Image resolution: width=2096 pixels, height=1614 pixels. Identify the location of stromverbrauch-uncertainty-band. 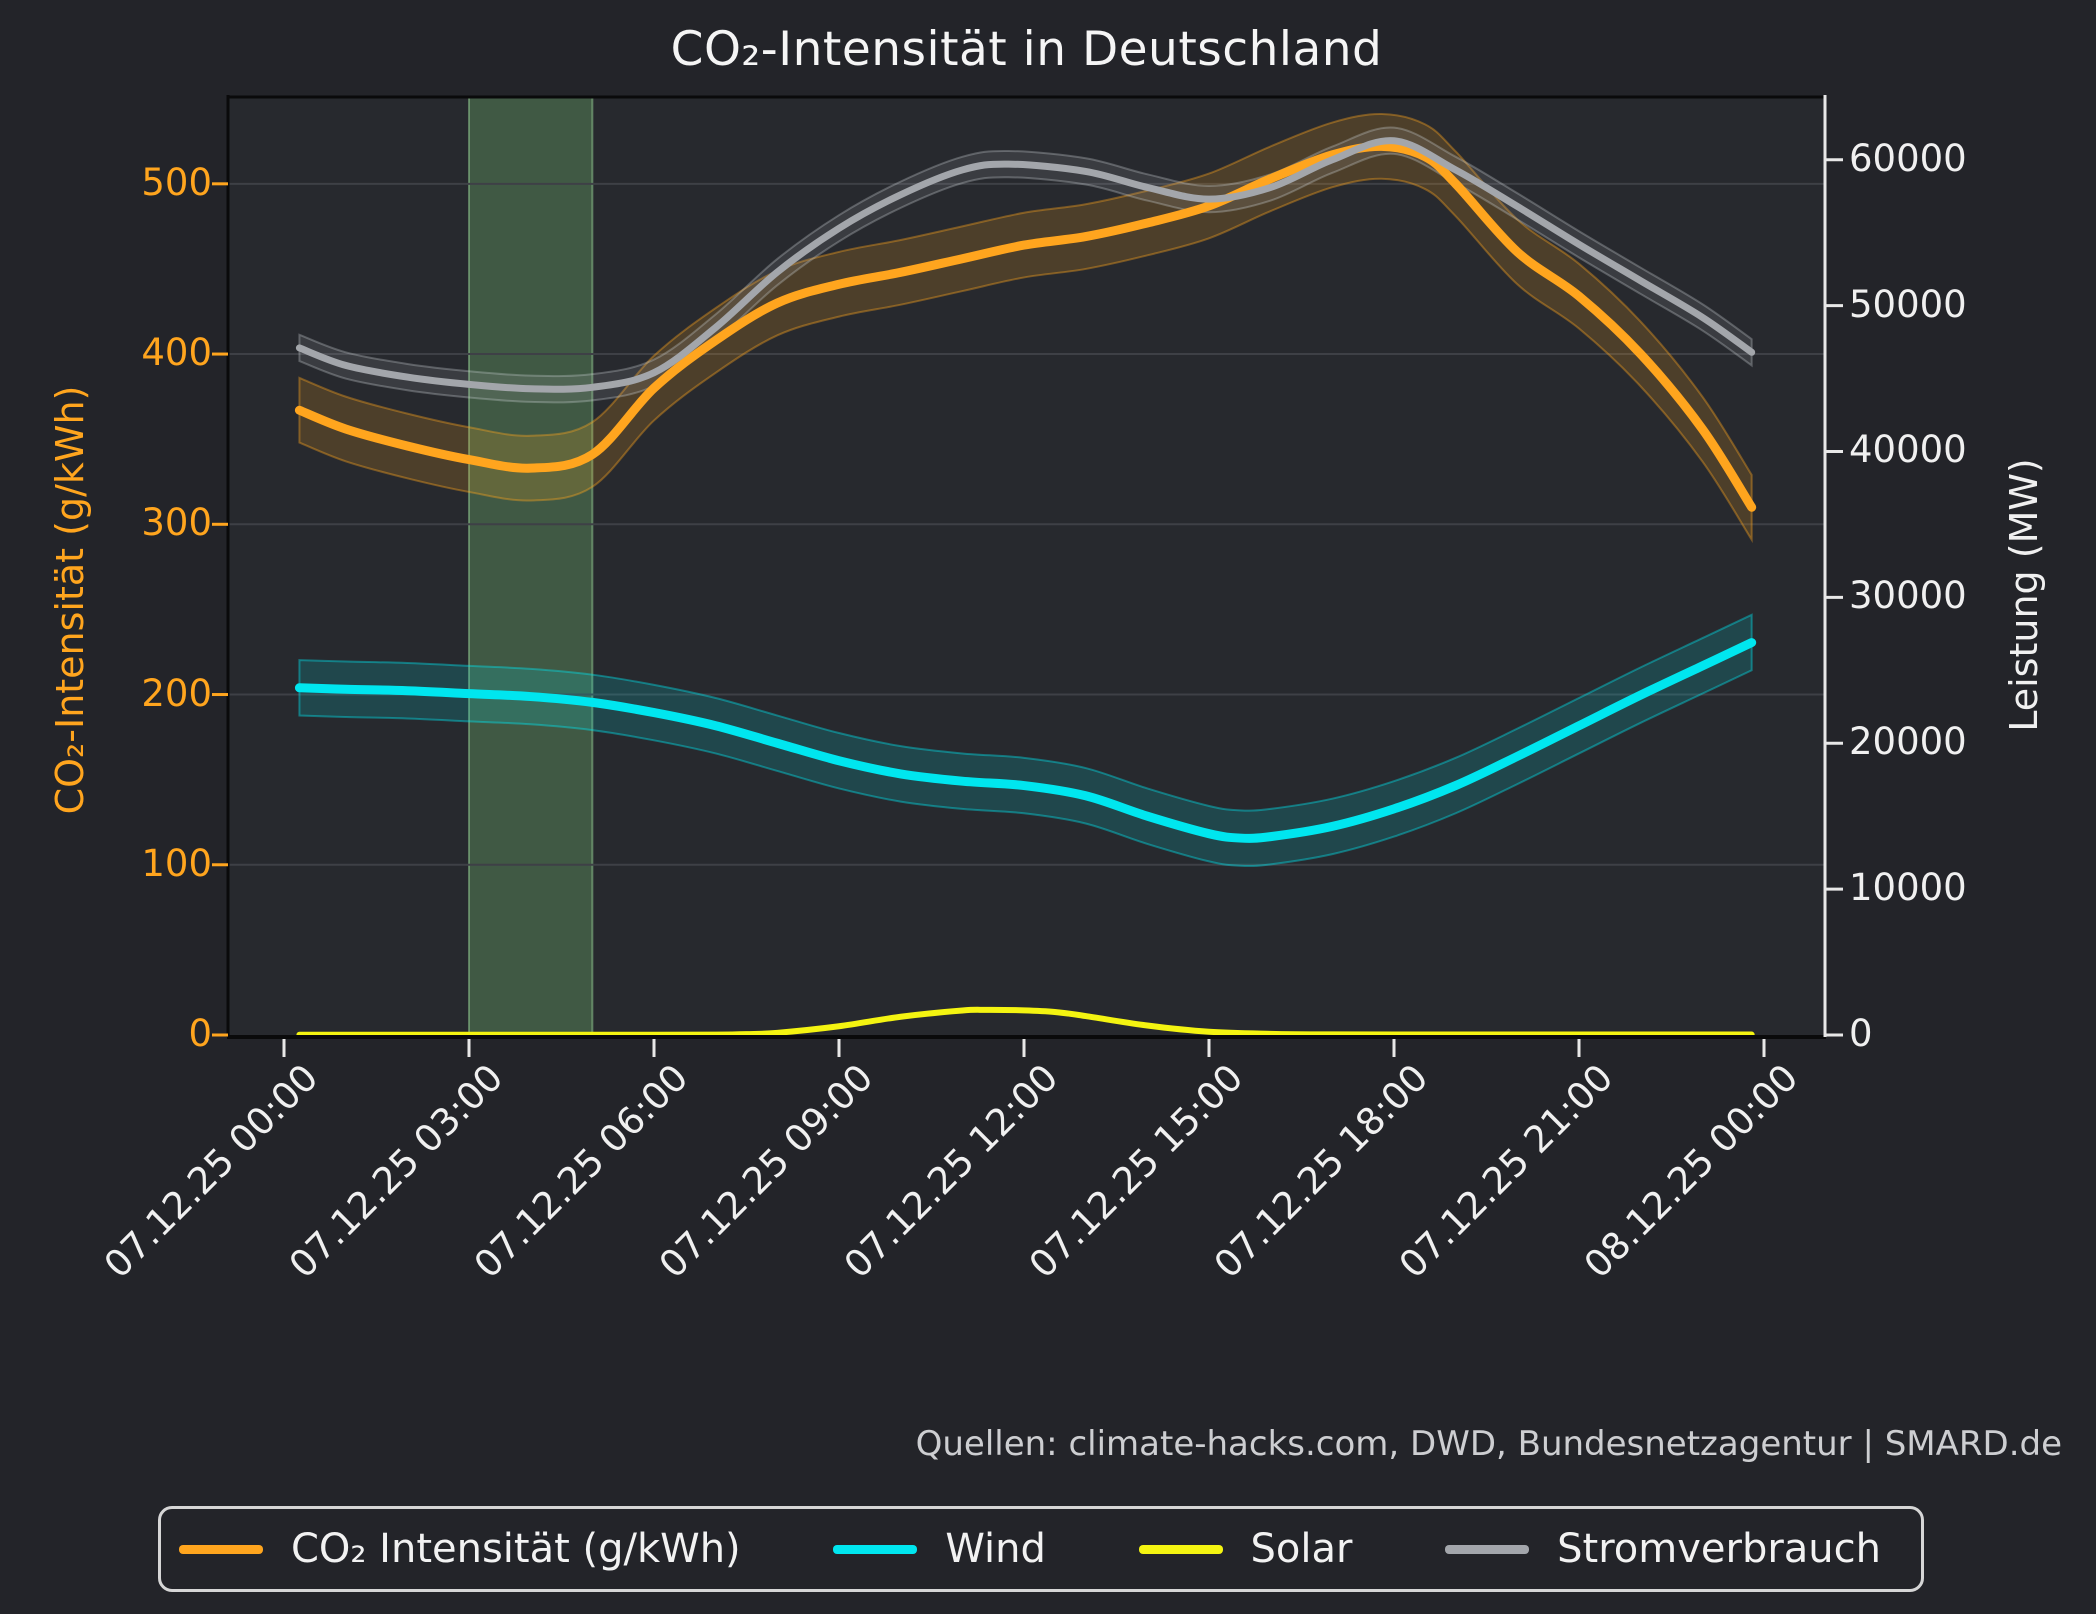
(1025, 265).